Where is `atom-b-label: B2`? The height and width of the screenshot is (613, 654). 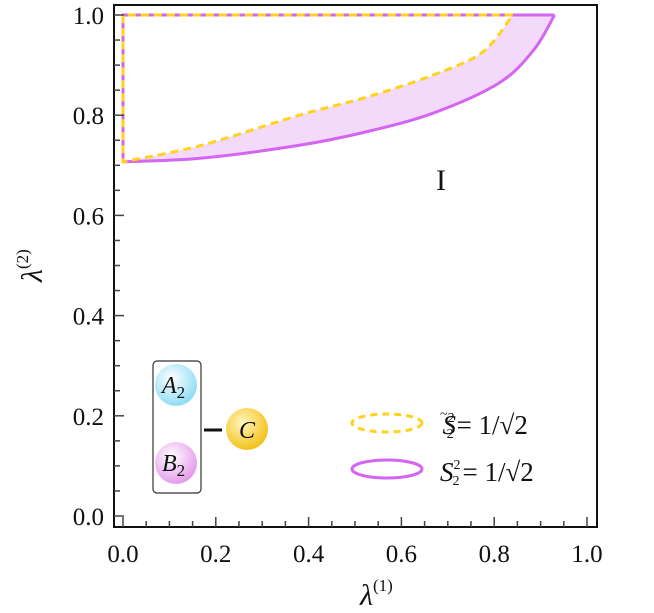 atom-b-label: B2 is located at coordinates (173, 465).